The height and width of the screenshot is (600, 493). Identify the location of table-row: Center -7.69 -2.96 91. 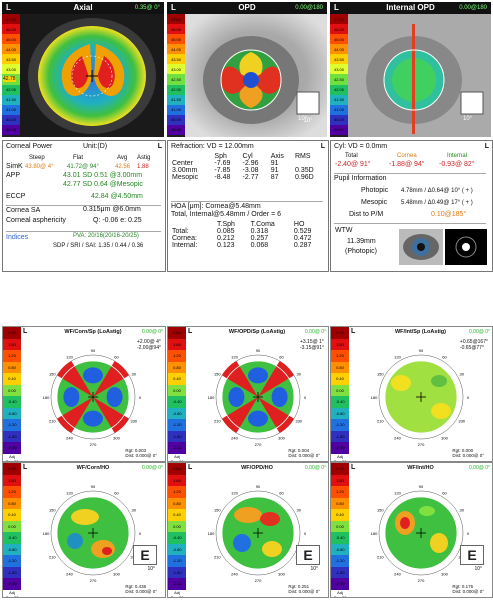
(247, 163).